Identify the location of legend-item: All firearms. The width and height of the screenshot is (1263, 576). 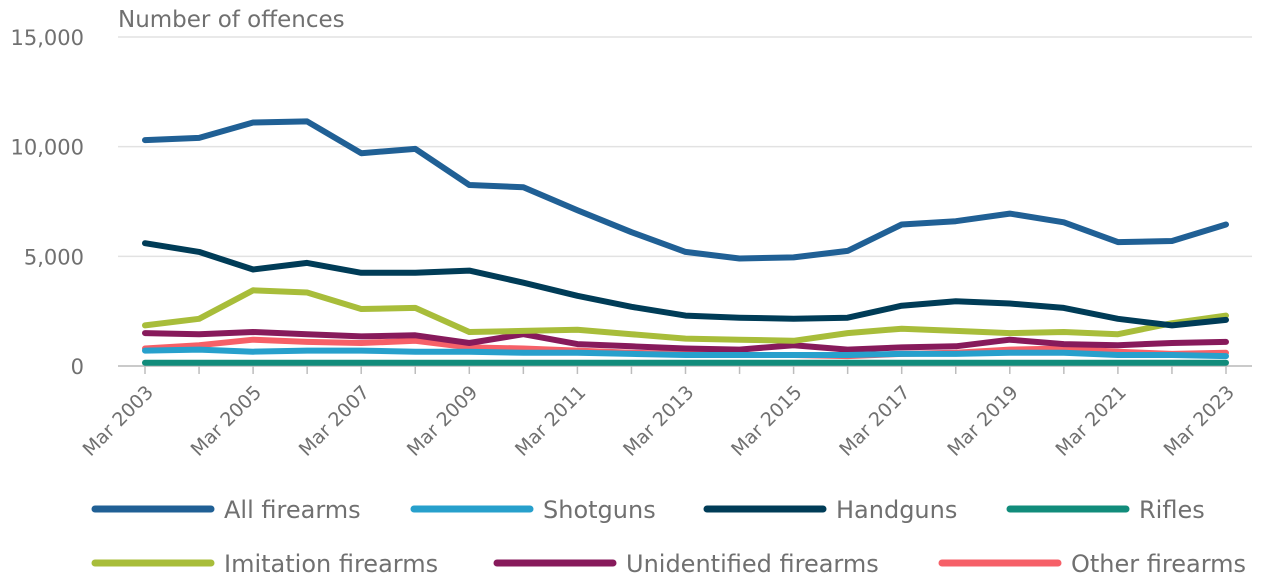
(226, 510).